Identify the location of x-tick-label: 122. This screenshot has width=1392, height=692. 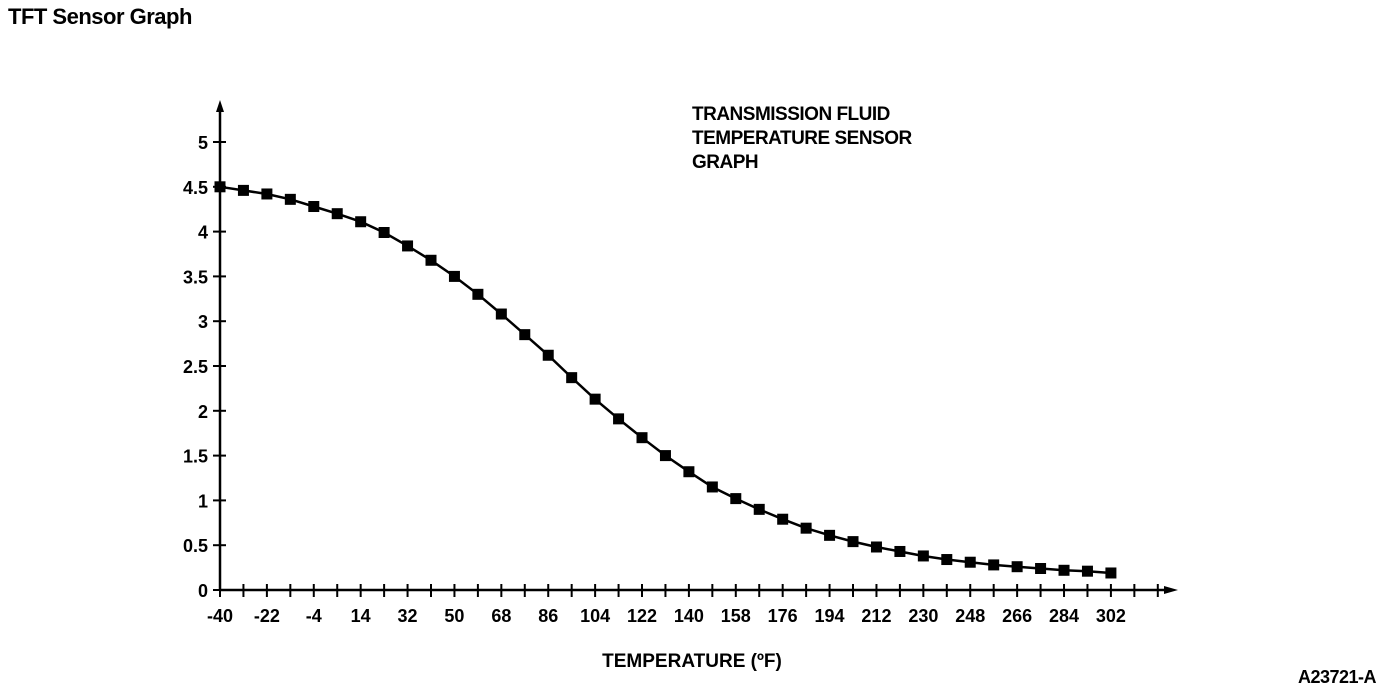
(642, 616).